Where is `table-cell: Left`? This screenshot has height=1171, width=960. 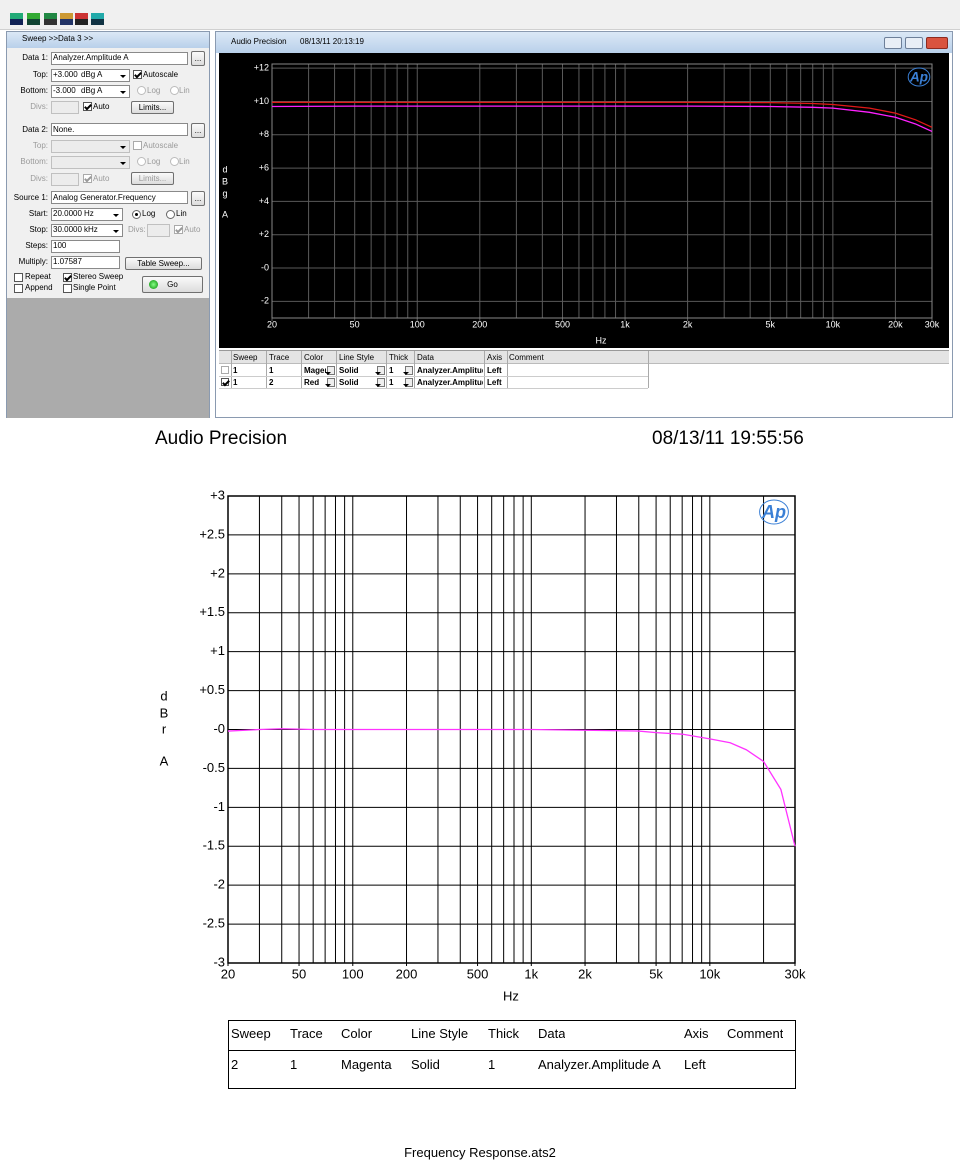 table-cell: Left is located at coordinates (494, 382).